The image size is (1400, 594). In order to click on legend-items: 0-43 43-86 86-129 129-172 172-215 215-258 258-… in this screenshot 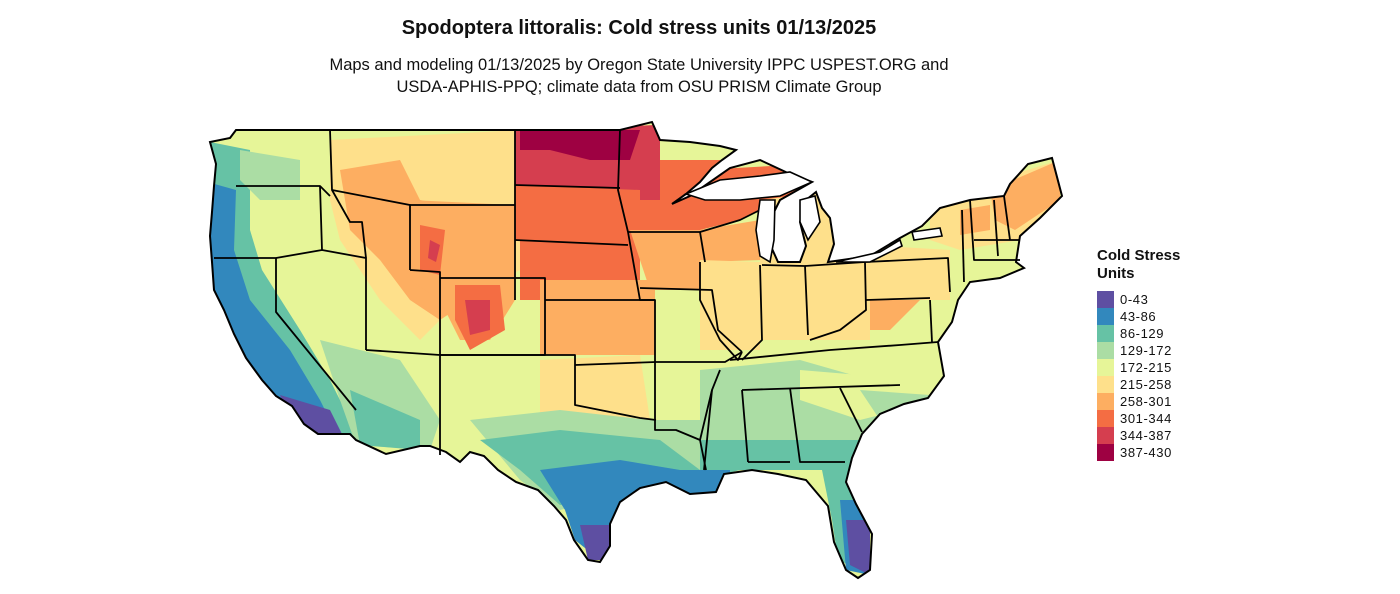, I will do `click(1157, 376)`.